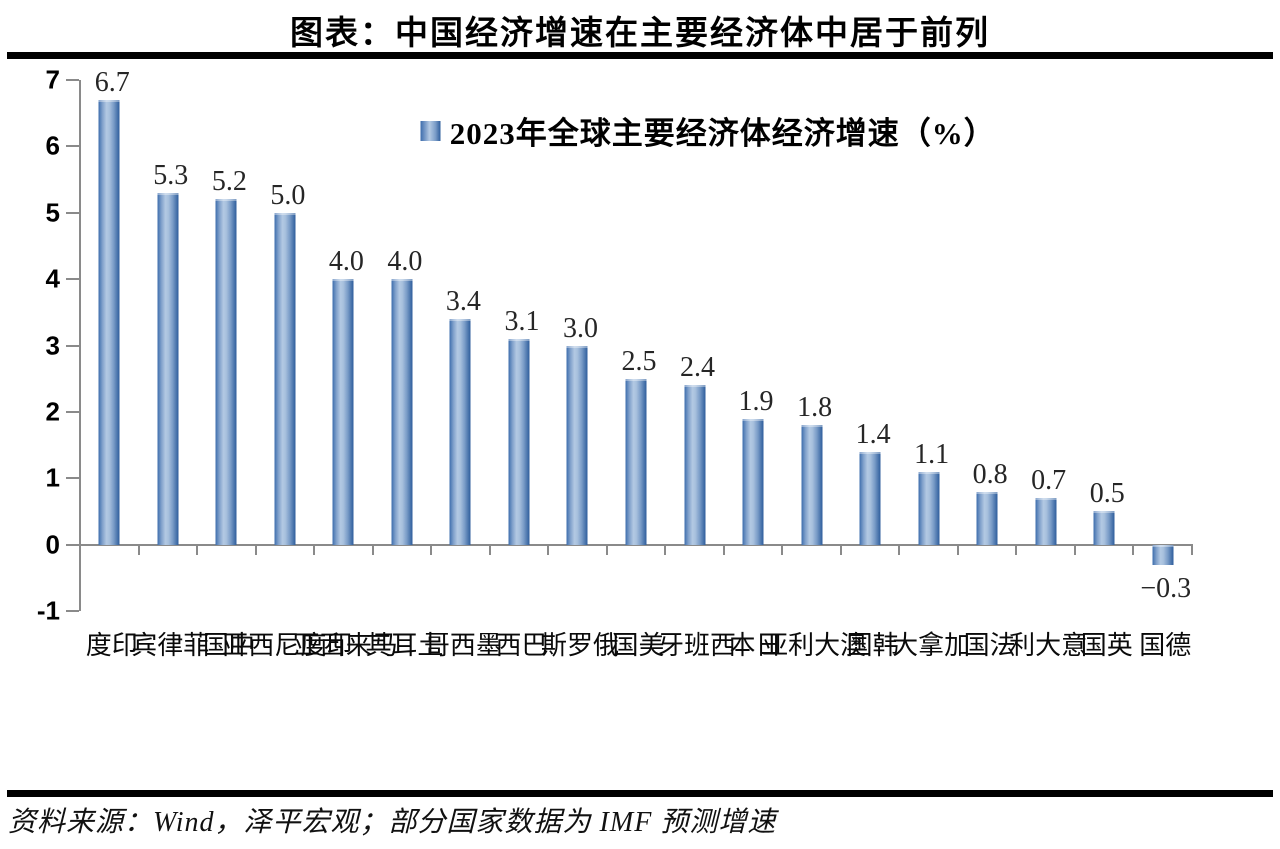  I want to click on y-axis-tick-label: 5, so click(52, 212).